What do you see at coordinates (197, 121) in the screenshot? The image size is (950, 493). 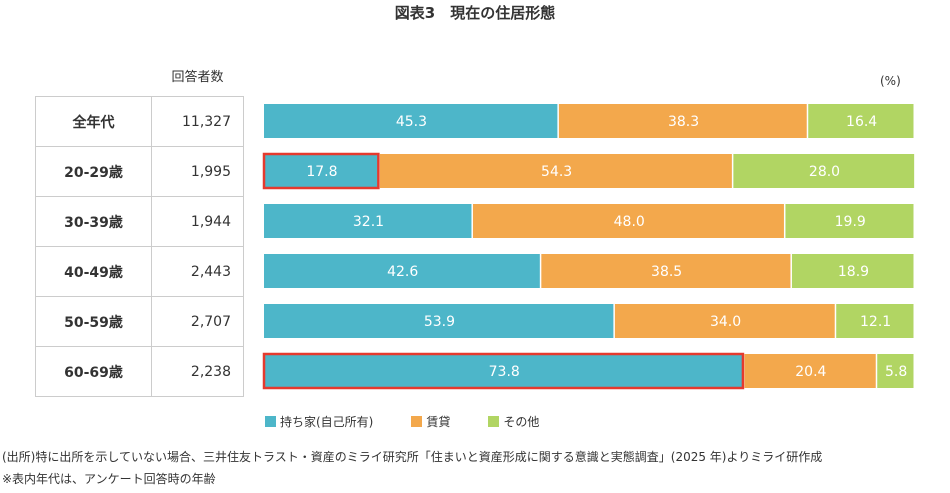 I see `respondent-count: 11,327` at bounding box center [197, 121].